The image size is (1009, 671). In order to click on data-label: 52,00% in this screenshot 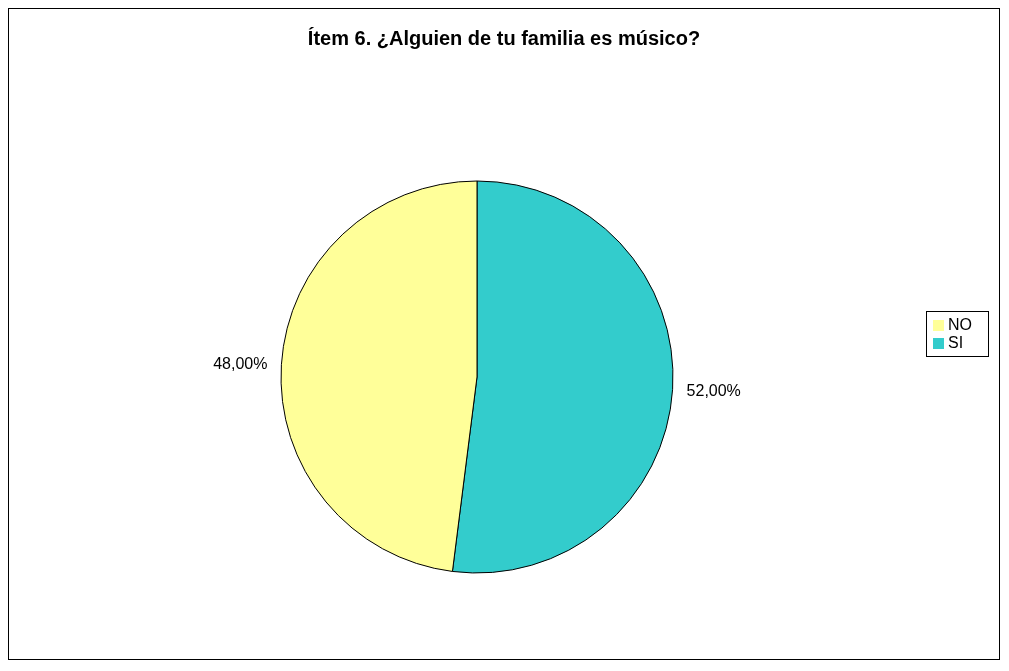, I will do `click(713, 390)`.